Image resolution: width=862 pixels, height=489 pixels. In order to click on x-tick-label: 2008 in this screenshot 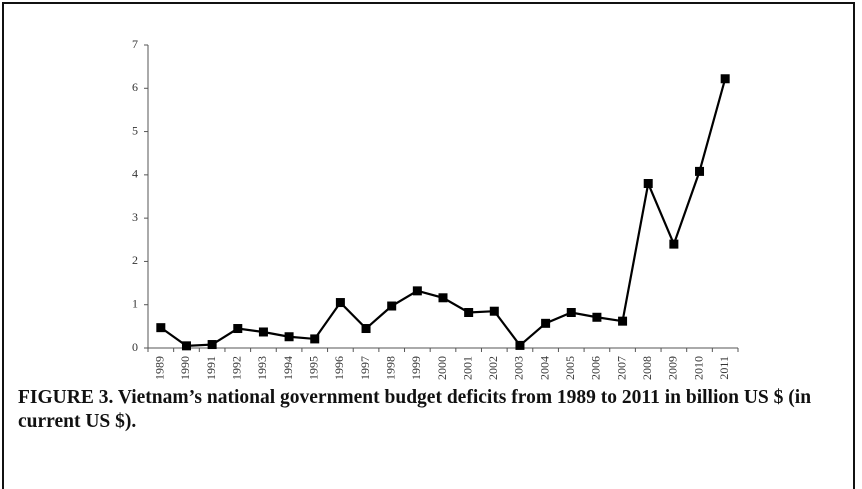, I will do `click(647, 368)`.